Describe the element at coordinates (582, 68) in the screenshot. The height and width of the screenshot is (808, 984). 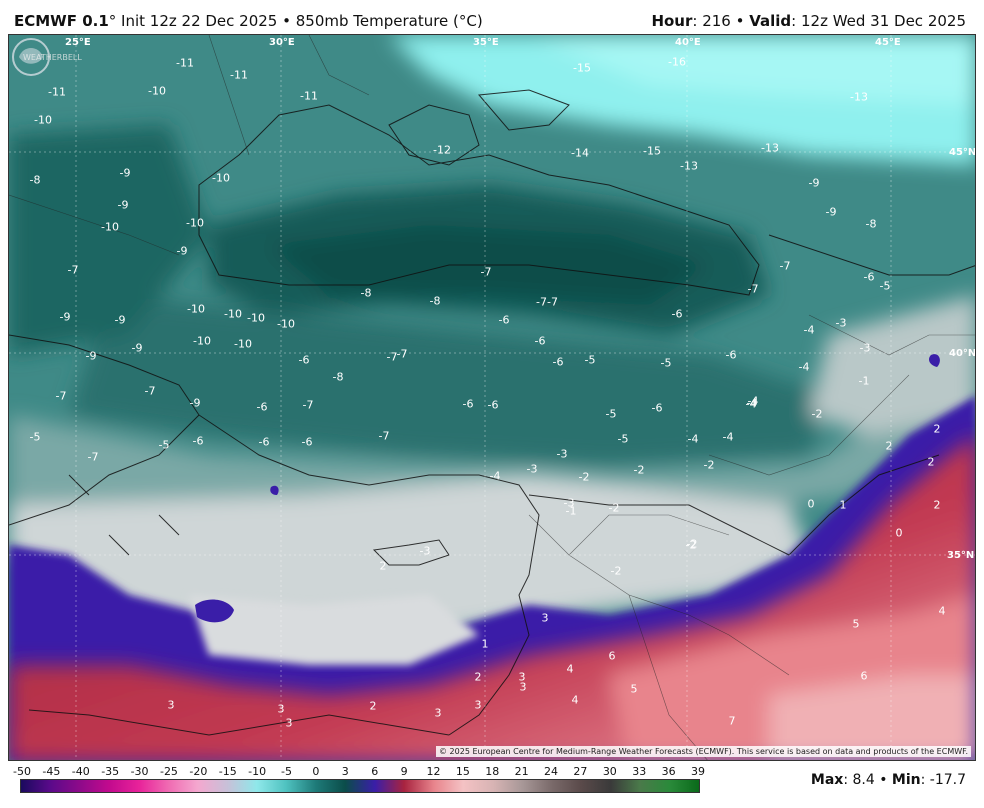
I see `temperature-value: -15` at that location.